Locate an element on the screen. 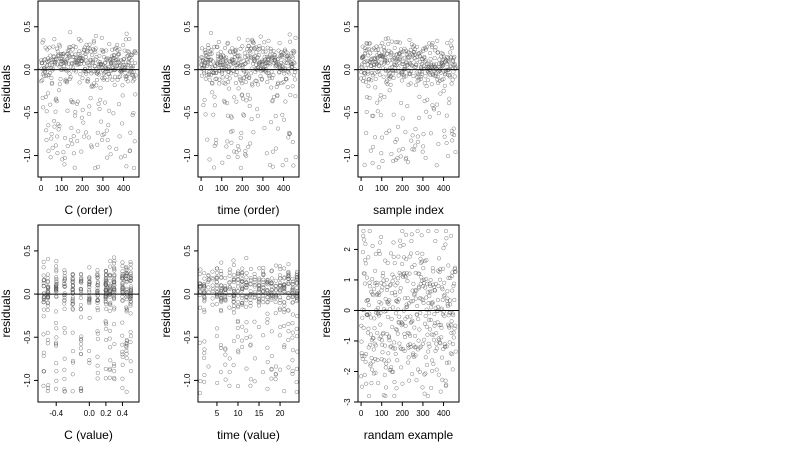  y-tick-label: 2 is located at coordinates (347, 249).